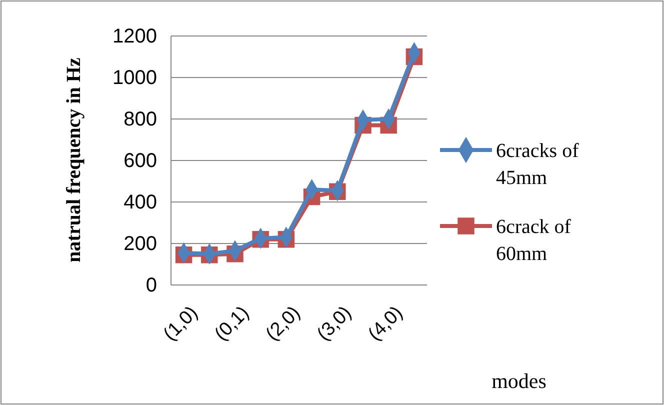 The width and height of the screenshot is (664, 405). I want to click on y-tick-label: 0, so click(151, 285).